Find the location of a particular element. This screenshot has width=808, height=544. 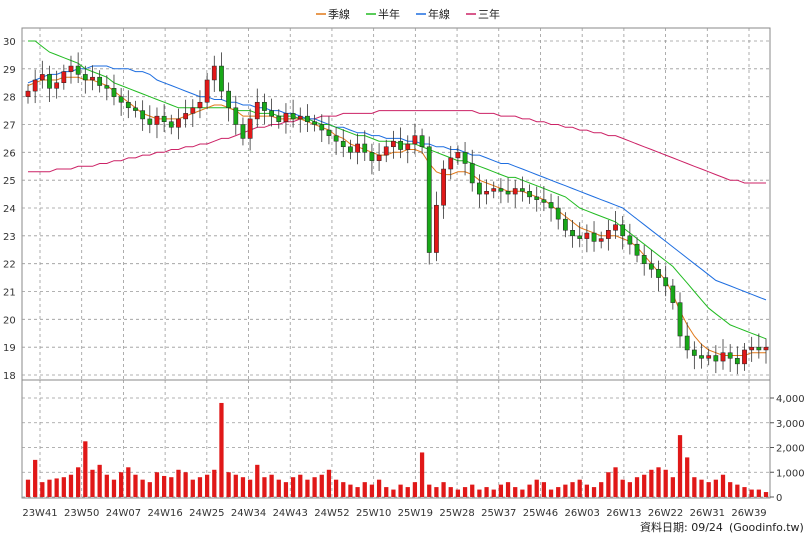

x-tick-label: 26W03 is located at coordinates (582, 513).